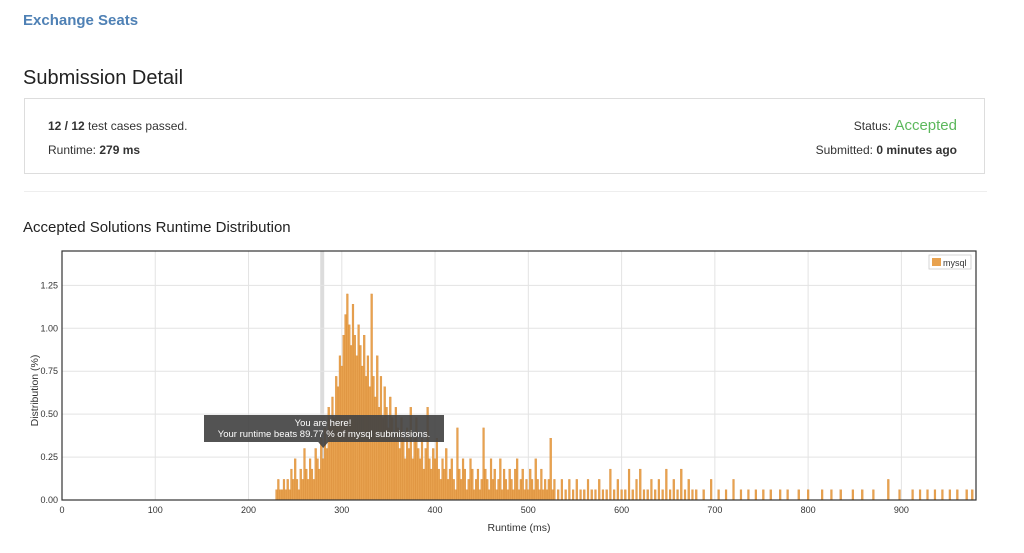 The height and width of the screenshot is (553, 1024). Describe the element at coordinates (846, 150) in the screenshot. I see `submitted-label: Submitted:` at that location.